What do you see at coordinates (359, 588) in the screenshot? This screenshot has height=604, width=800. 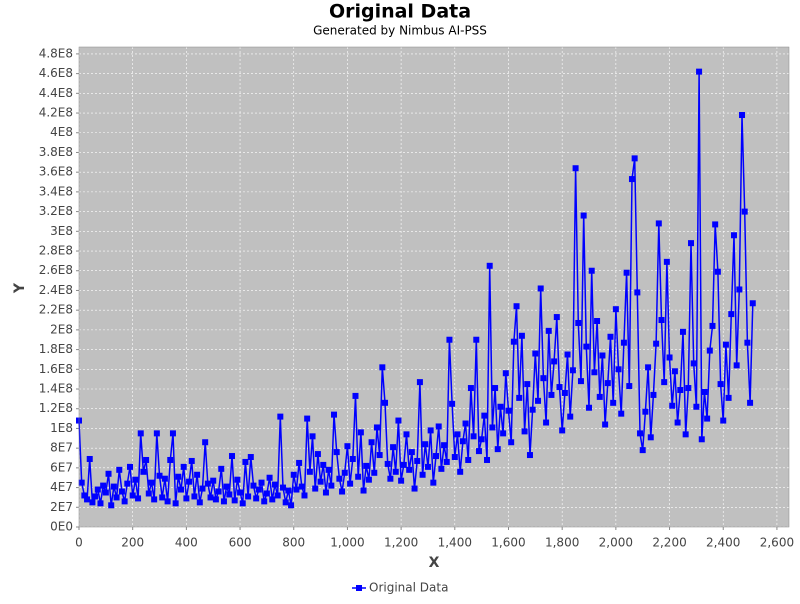 I see `legend-marker` at bounding box center [359, 588].